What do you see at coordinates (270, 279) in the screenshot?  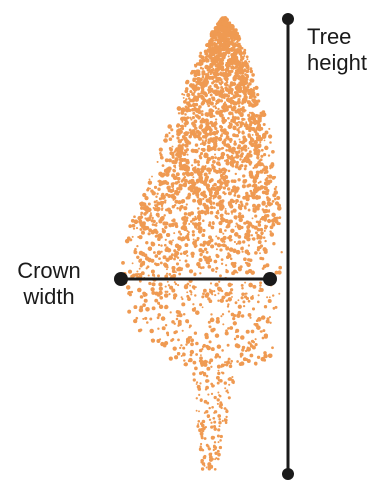 I see `crown-width-right-marker` at bounding box center [270, 279].